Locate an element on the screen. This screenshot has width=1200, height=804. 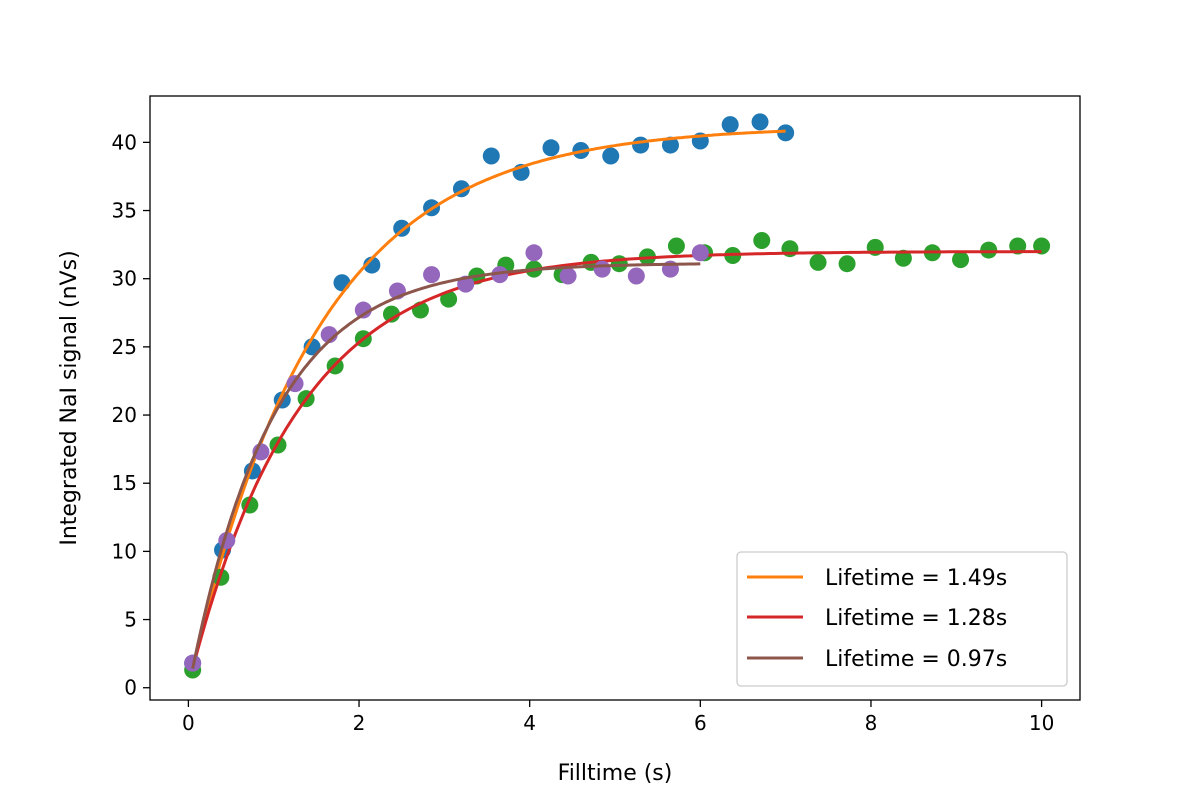
x-tick-label: 6 is located at coordinates (700, 723).